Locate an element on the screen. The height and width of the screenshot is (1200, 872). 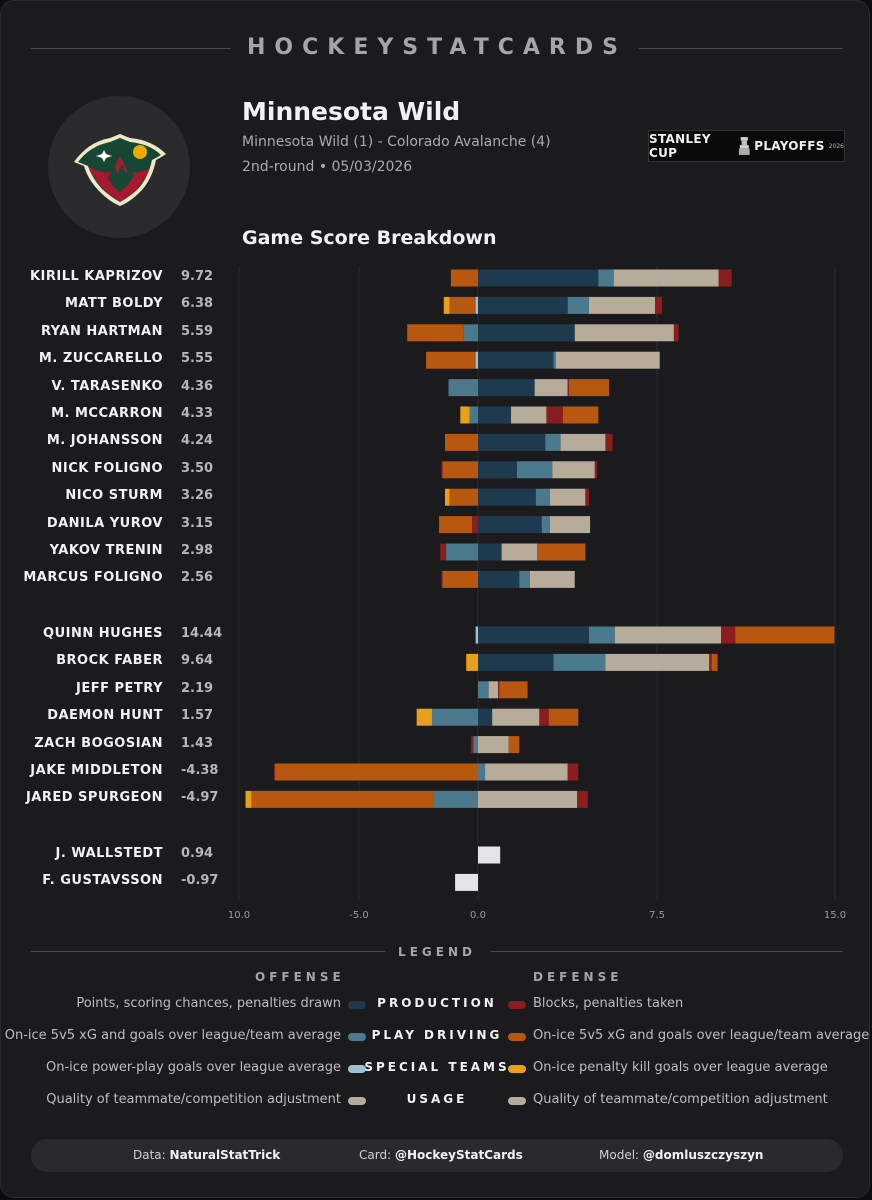
player-name: RYAN HARTMAN is located at coordinates (101, 331).